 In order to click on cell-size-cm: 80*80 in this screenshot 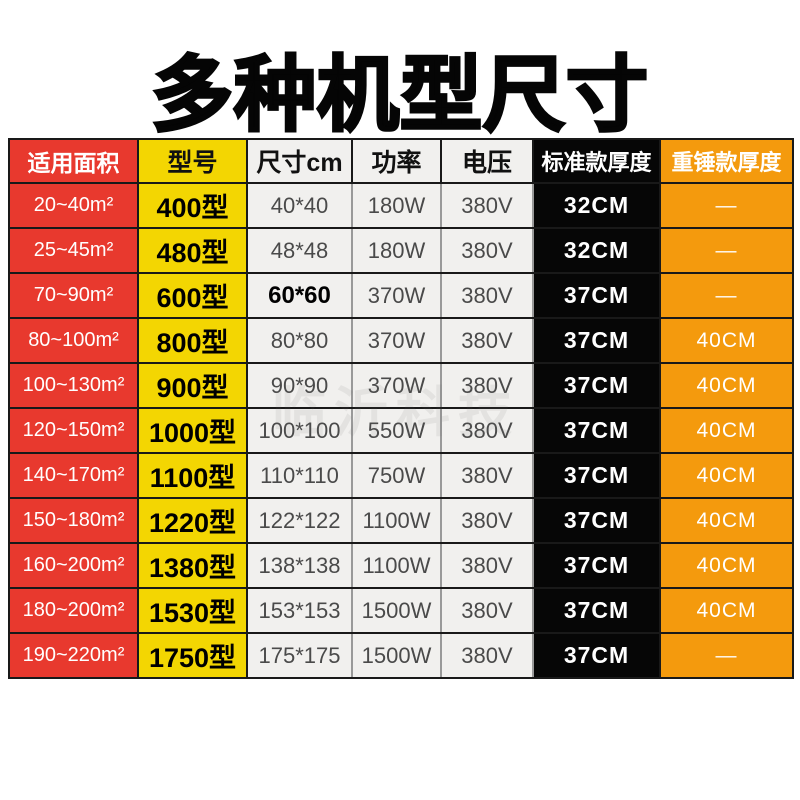, I will do `click(299, 340)`.